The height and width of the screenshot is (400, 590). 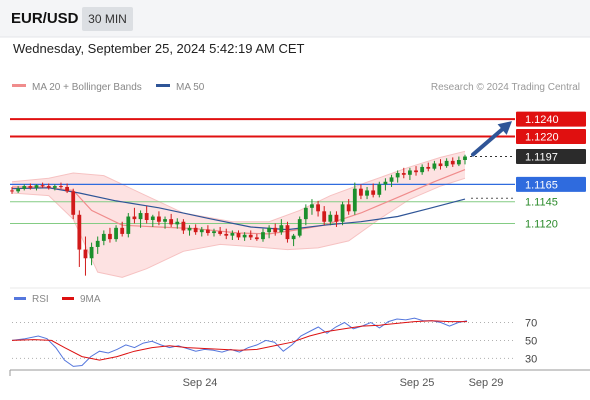 What do you see at coordinates (505, 87) in the screenshot?
I see `credit-label: Research © 2024 Trading Central` at bounding box center [505, 87].